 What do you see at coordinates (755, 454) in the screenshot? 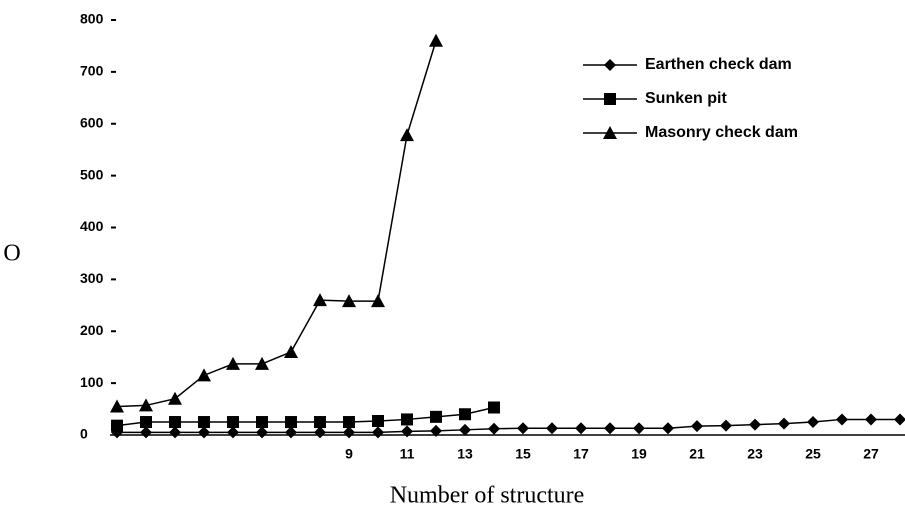
I see `x-tick-label: 23` at bounding box center [755, 454].